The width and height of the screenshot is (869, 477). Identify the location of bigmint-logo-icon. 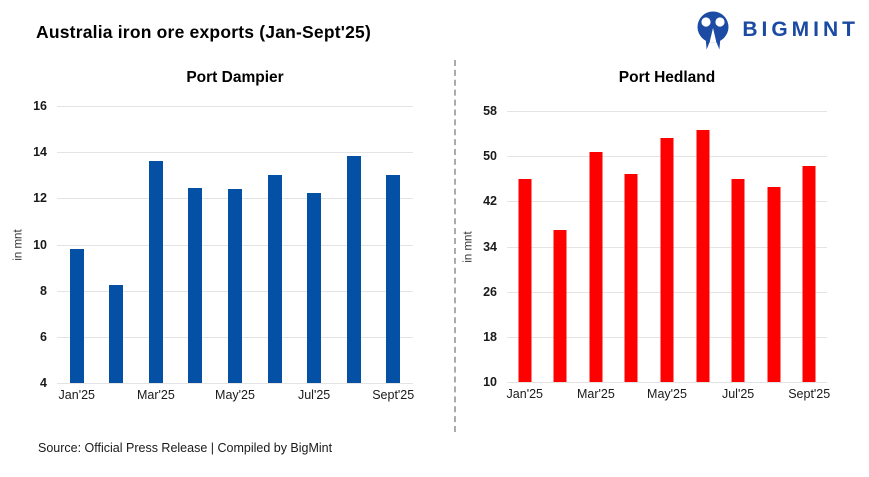
(713, 30).